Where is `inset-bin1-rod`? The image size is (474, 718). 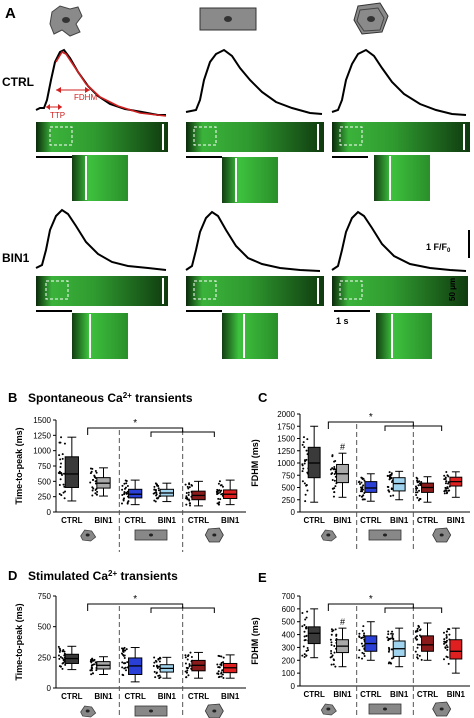
inset-bin1-rod is located at coordinates (250, 336).